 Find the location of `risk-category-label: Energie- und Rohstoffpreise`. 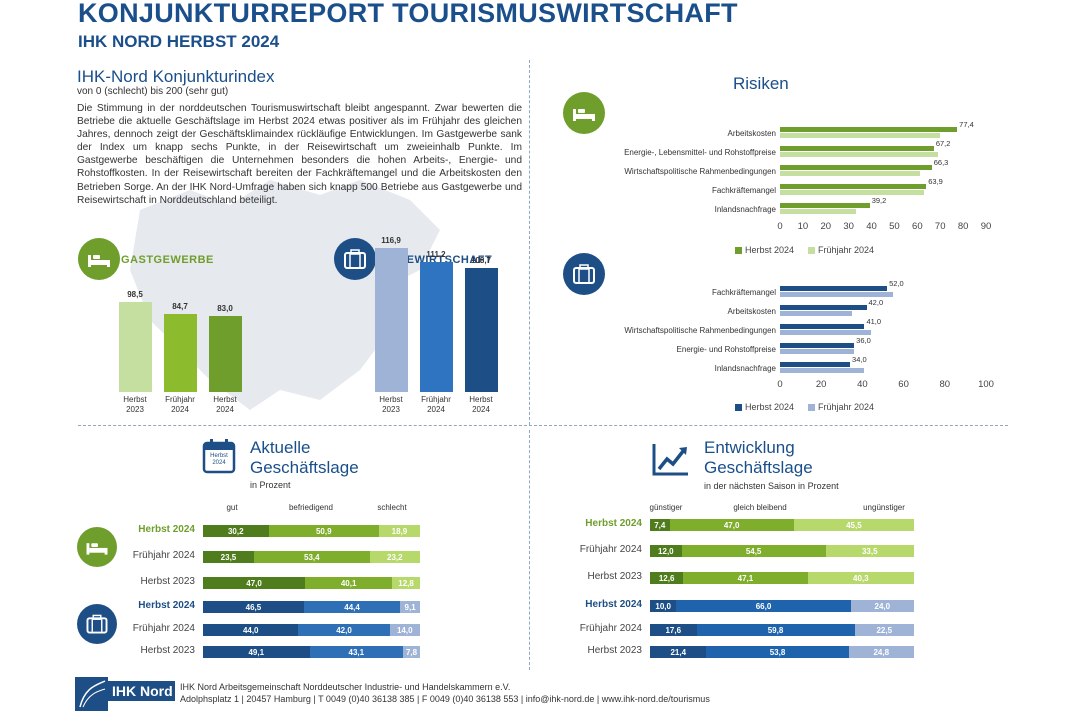

risk-category-label: Energie- und Rohstoffpreise is located at coordinates (726, 349).